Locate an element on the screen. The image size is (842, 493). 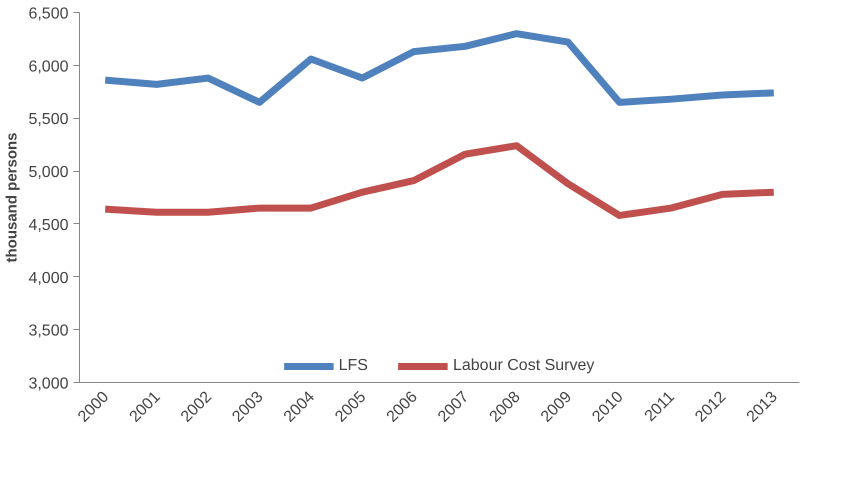
y-tick-label: 4,000 is located at coordinates (48, 278).